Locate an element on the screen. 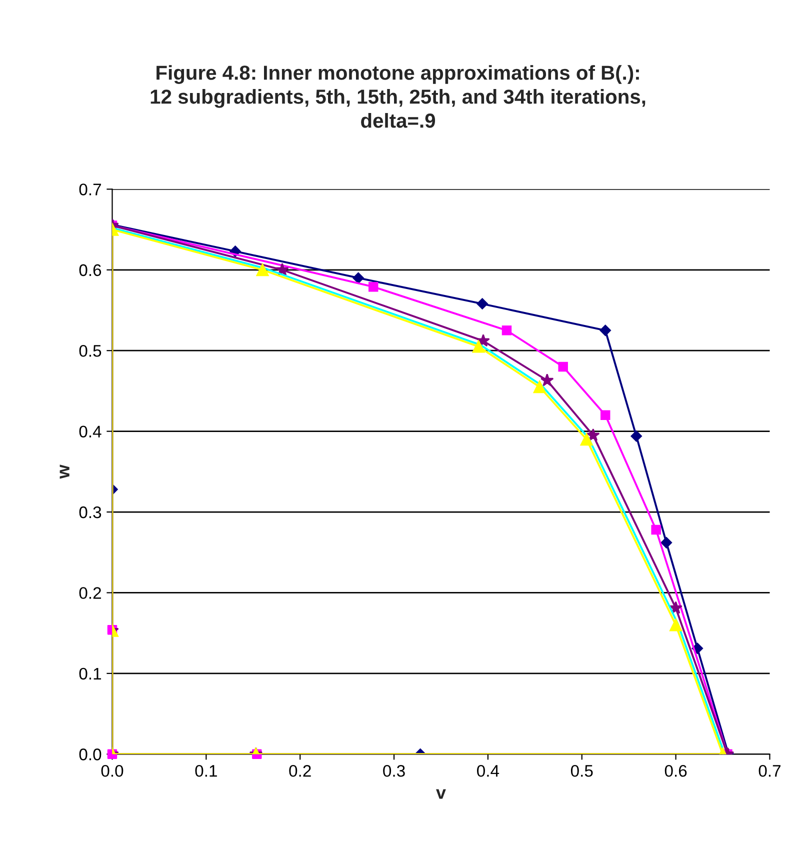 This screenshot has width=796, height=856. x-tick-label: 0.2 is located at coordinates (300, 770).